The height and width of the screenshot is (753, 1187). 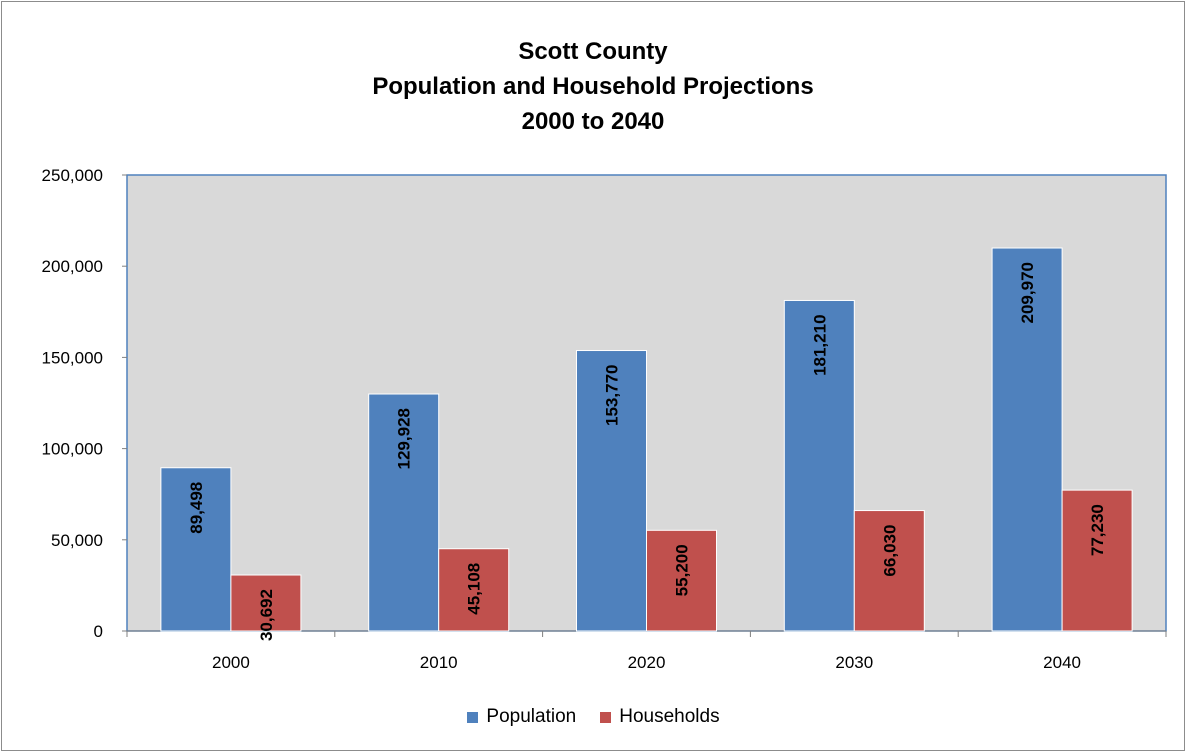 I want to click on data-label-population: 181,210, so click(x=819, y=344).